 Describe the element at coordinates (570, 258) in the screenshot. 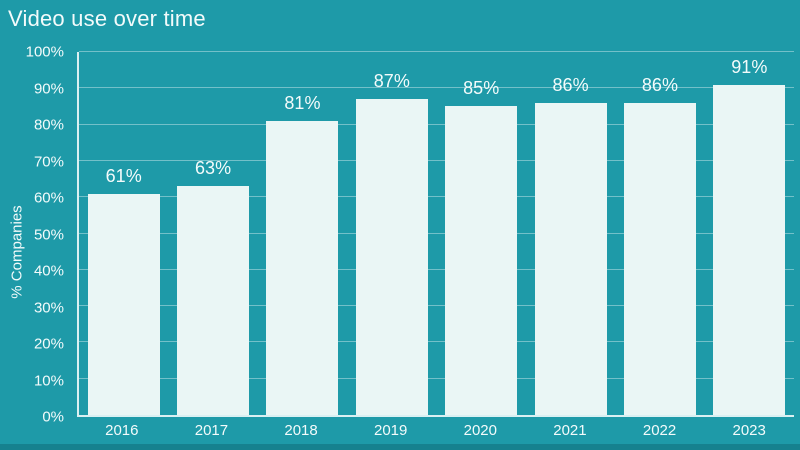

I see `bar-2021` at that location.